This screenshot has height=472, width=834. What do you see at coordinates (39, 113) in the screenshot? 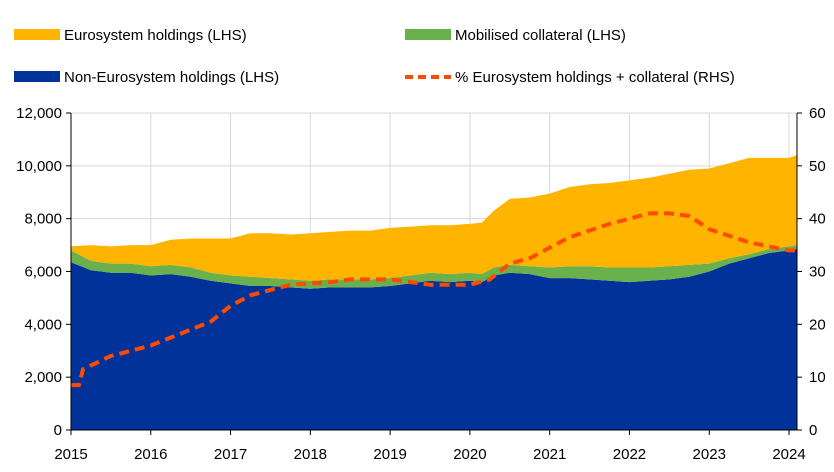
I see `y-tick-label-left: 12,000` at bounding box center [39, 113].